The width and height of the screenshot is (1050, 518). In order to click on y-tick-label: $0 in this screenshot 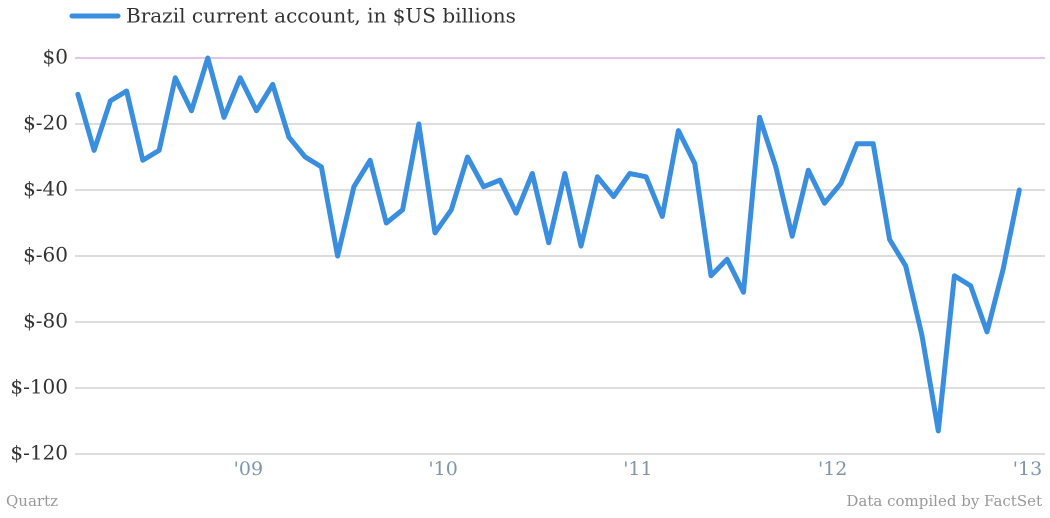, I will do `click(55, 57)`.